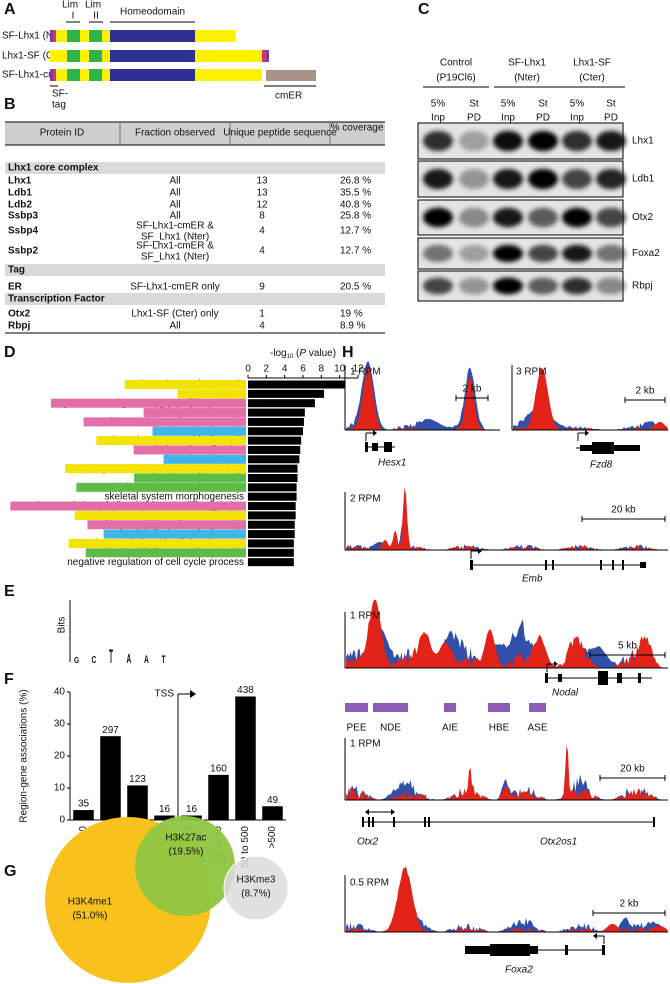  Describe the element at coordinates (256, 880) in the screenshot. I see `set-label: H3Kme3` at that location.